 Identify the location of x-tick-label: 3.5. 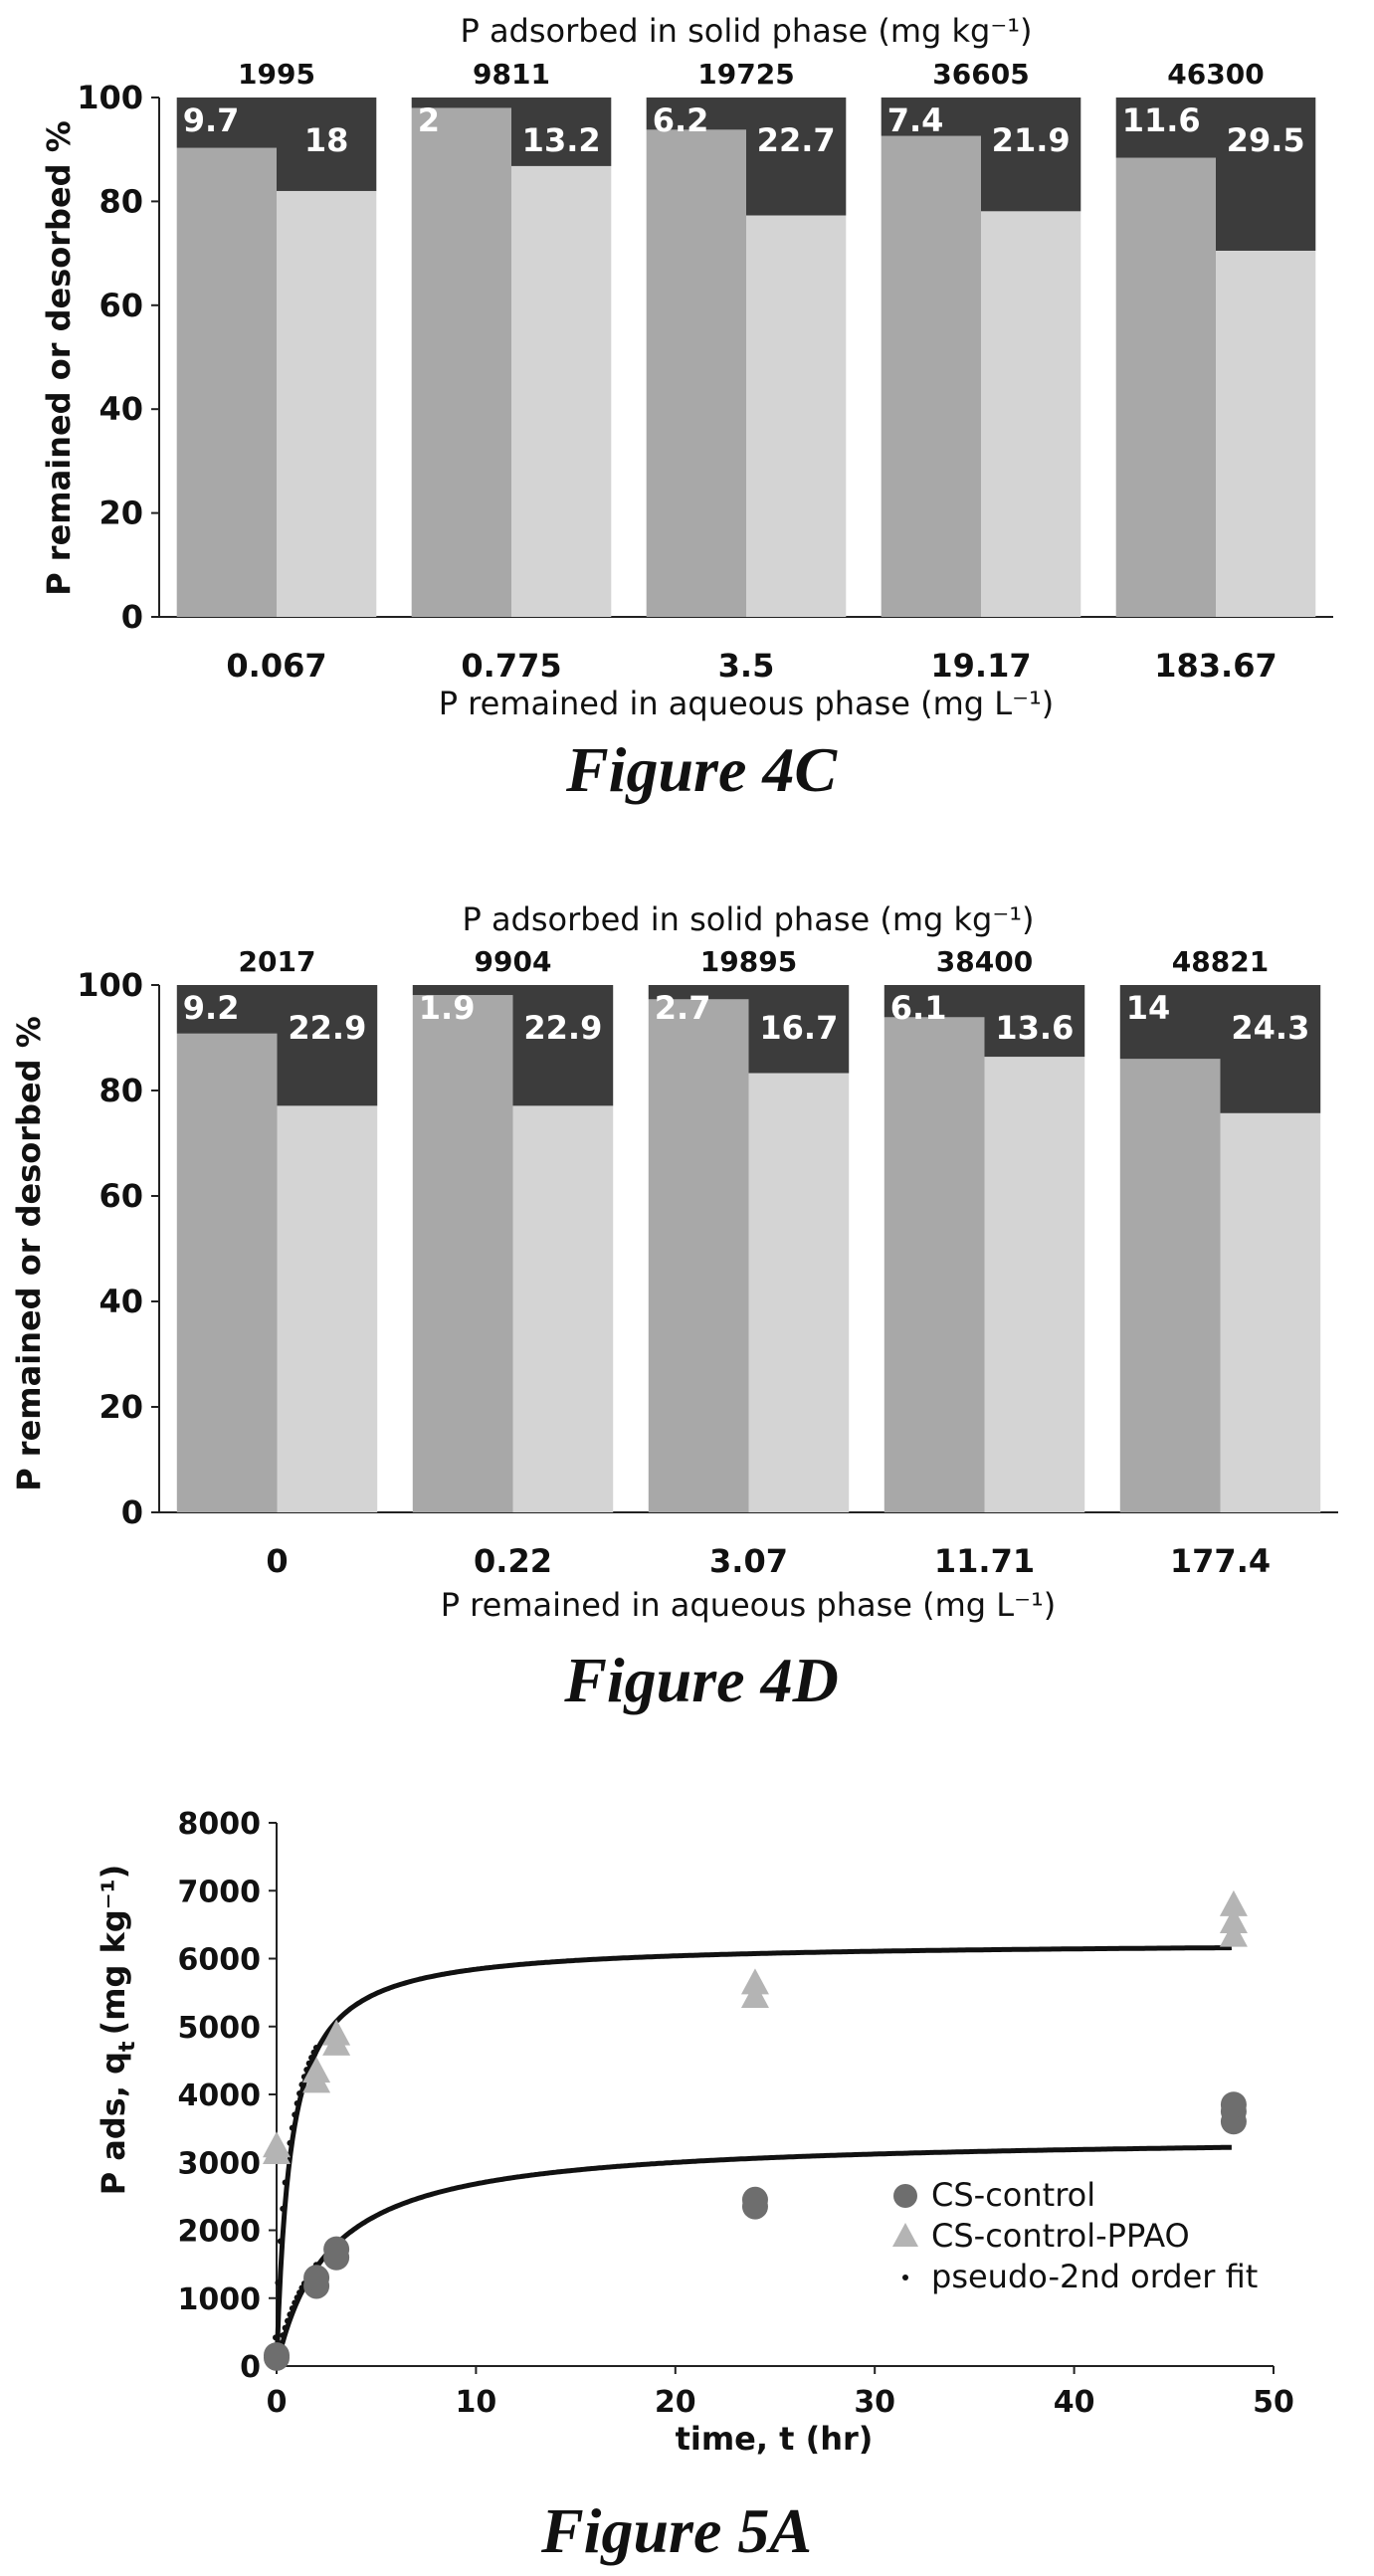
(746, 666).